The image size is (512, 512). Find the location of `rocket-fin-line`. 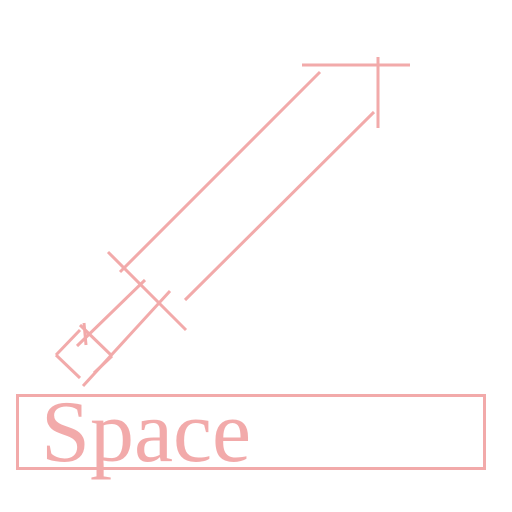

rocket-fin-line is located at coordinates (147, 291).